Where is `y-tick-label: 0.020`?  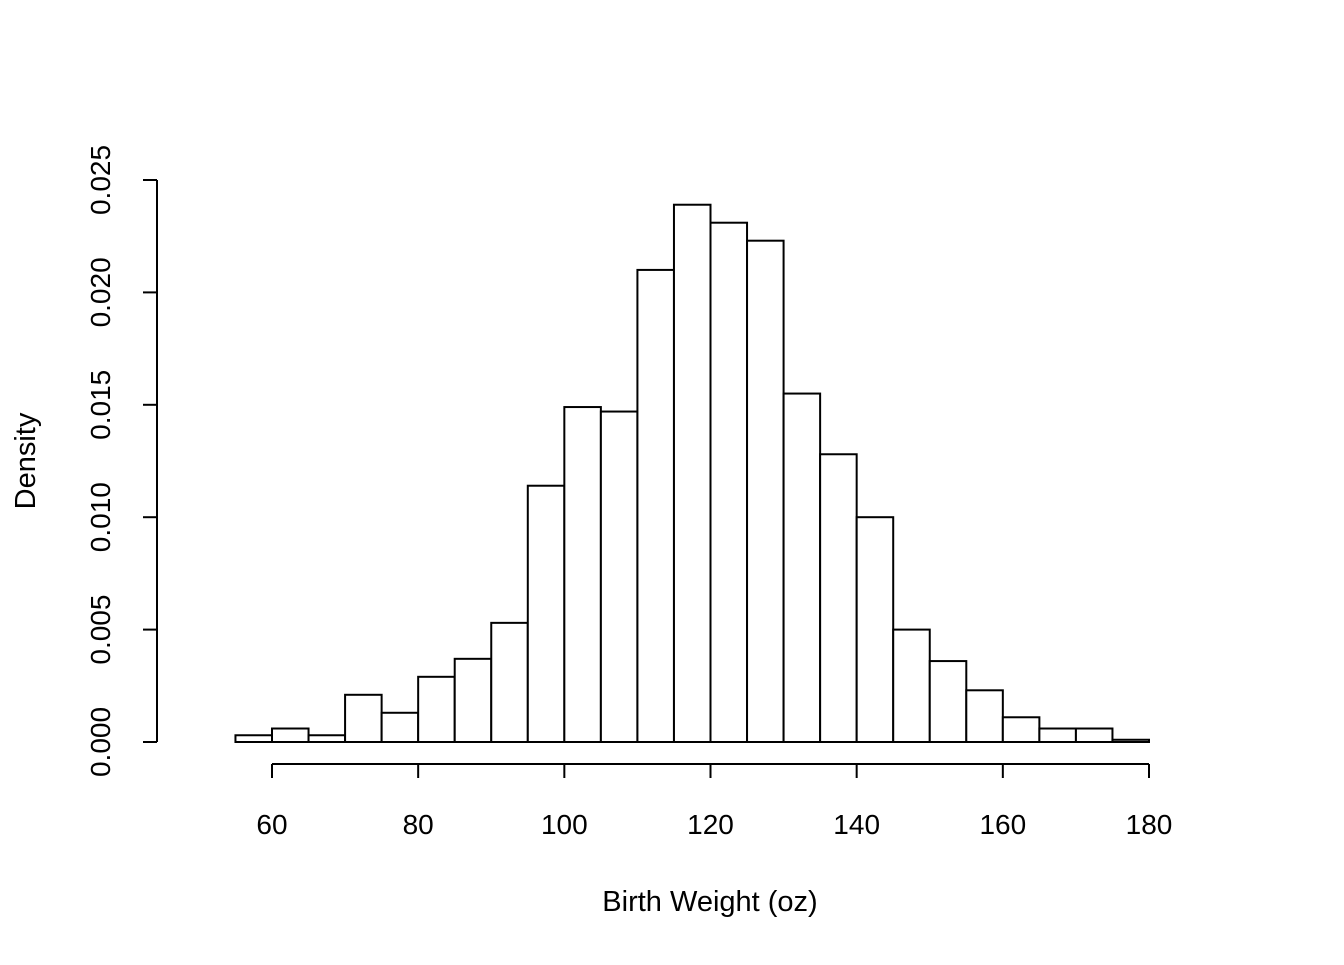 y-tick-label: 0.020 is located at coordinates (100, 292).